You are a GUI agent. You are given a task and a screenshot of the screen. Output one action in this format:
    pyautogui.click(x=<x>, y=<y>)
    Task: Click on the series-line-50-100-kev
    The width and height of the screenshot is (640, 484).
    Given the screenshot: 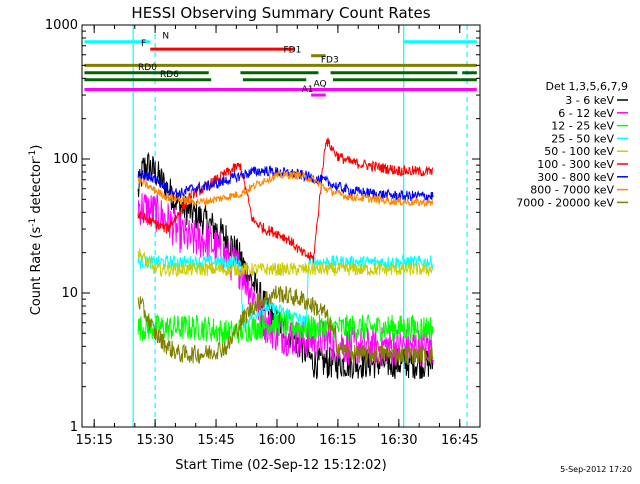 What is the action you would take?
    pyautogui.click(x=285, y=263)
    